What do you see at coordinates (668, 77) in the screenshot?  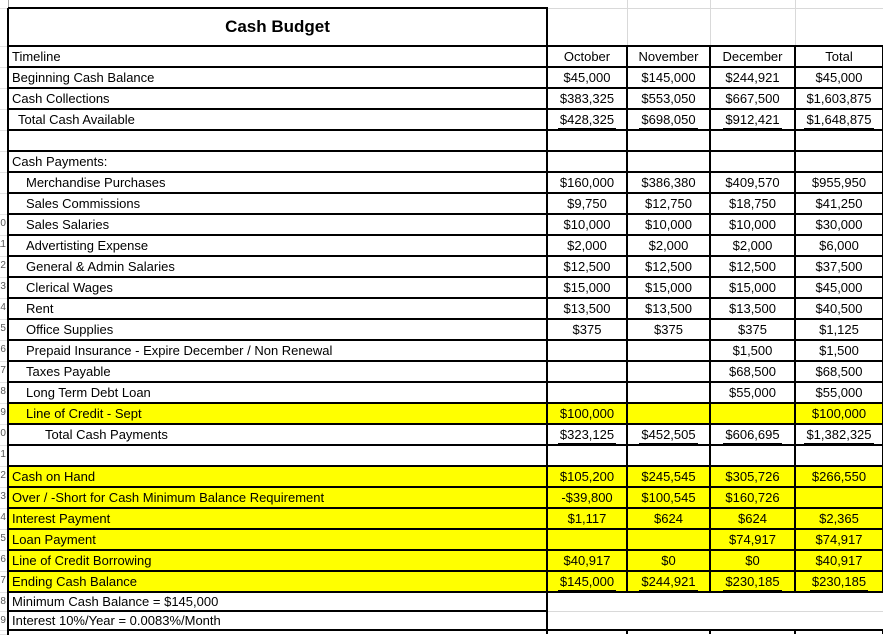 I see `cell-value: $145,000` at bounding box center [668, 77].